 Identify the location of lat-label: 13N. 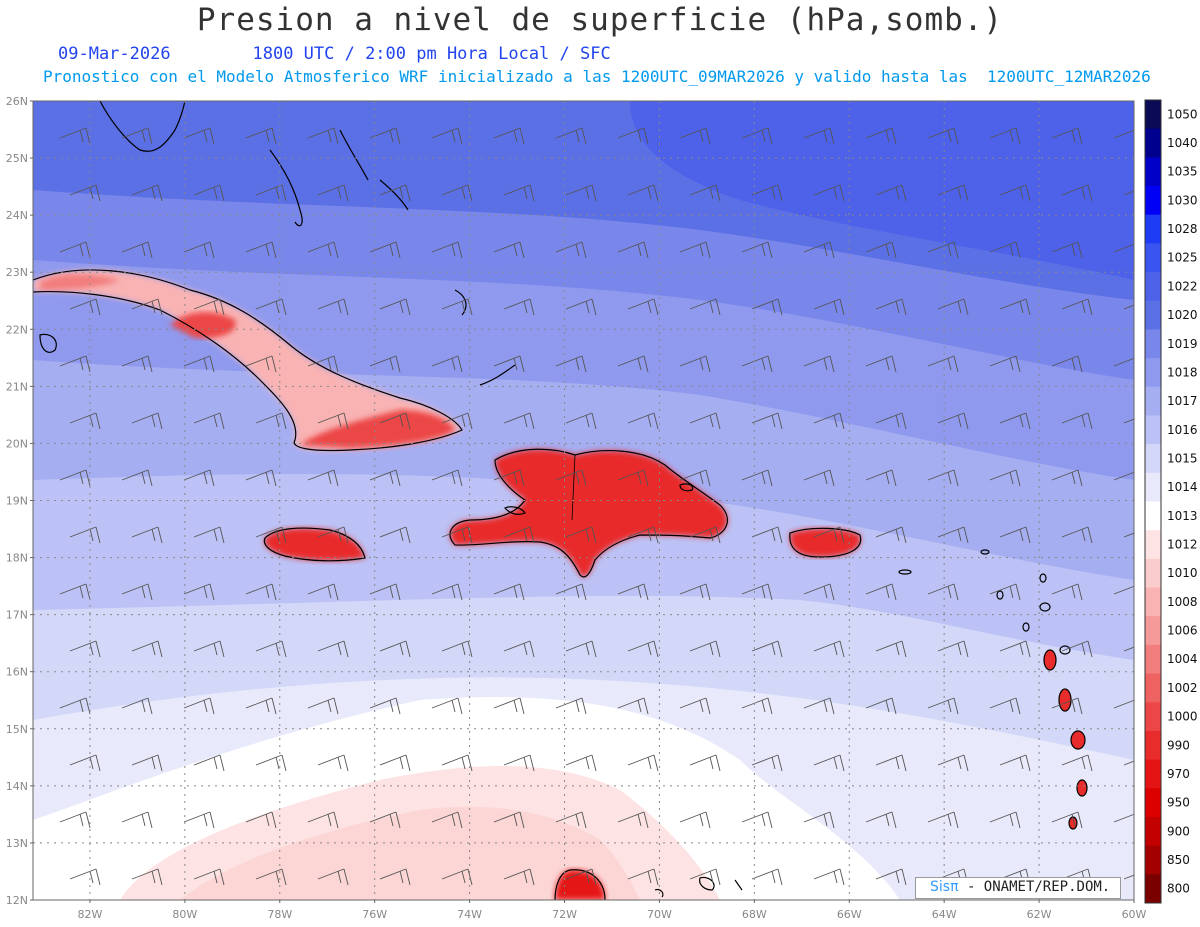
(17, 843).